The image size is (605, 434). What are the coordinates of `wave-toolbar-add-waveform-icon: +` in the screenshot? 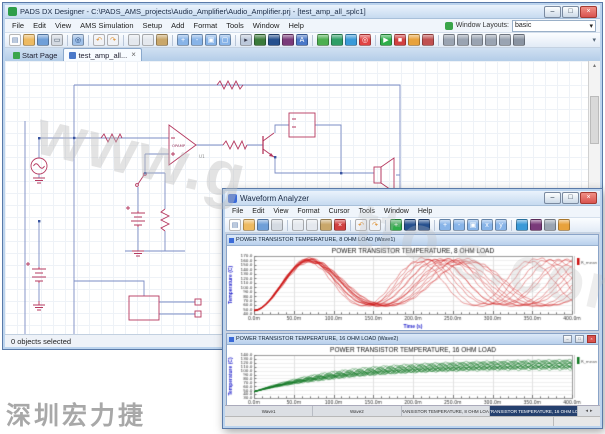 It's located at (396, 225).